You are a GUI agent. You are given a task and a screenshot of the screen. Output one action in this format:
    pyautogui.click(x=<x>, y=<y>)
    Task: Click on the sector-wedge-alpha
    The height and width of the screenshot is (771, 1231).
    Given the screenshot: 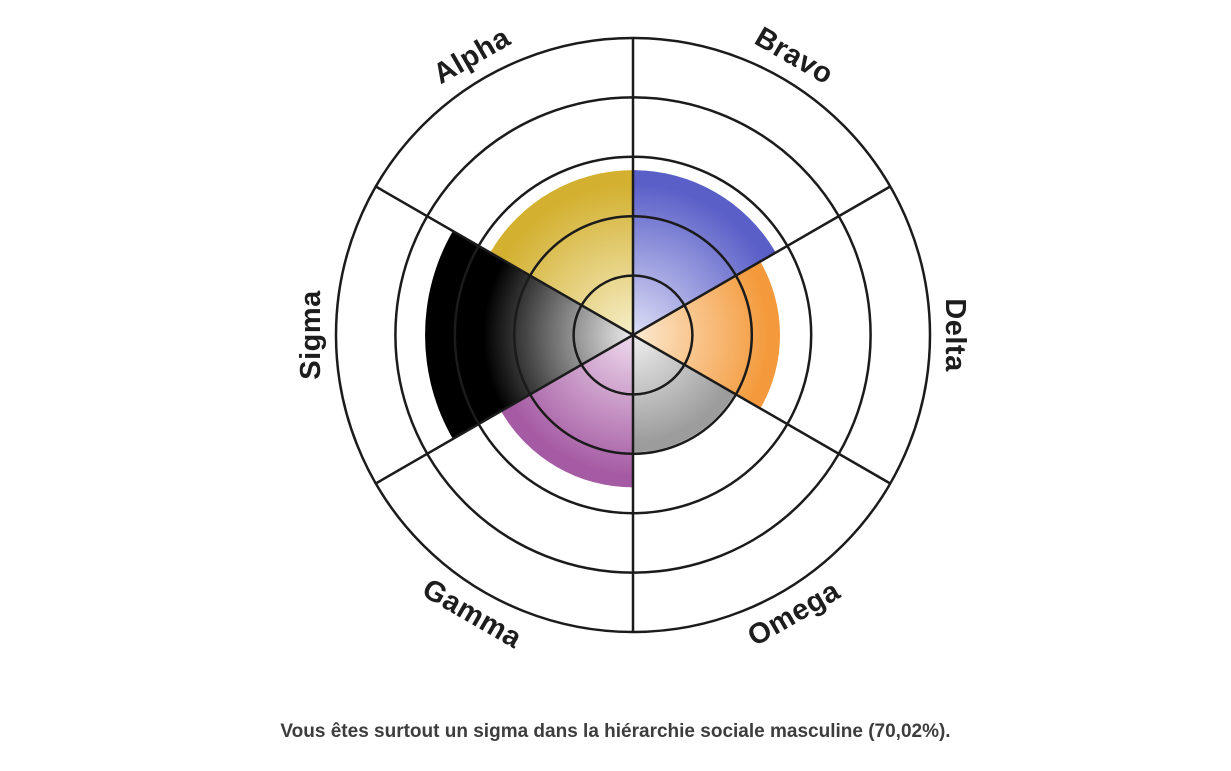 What is the action you would take?
    pyautogui.click(x=561, y=252)
    